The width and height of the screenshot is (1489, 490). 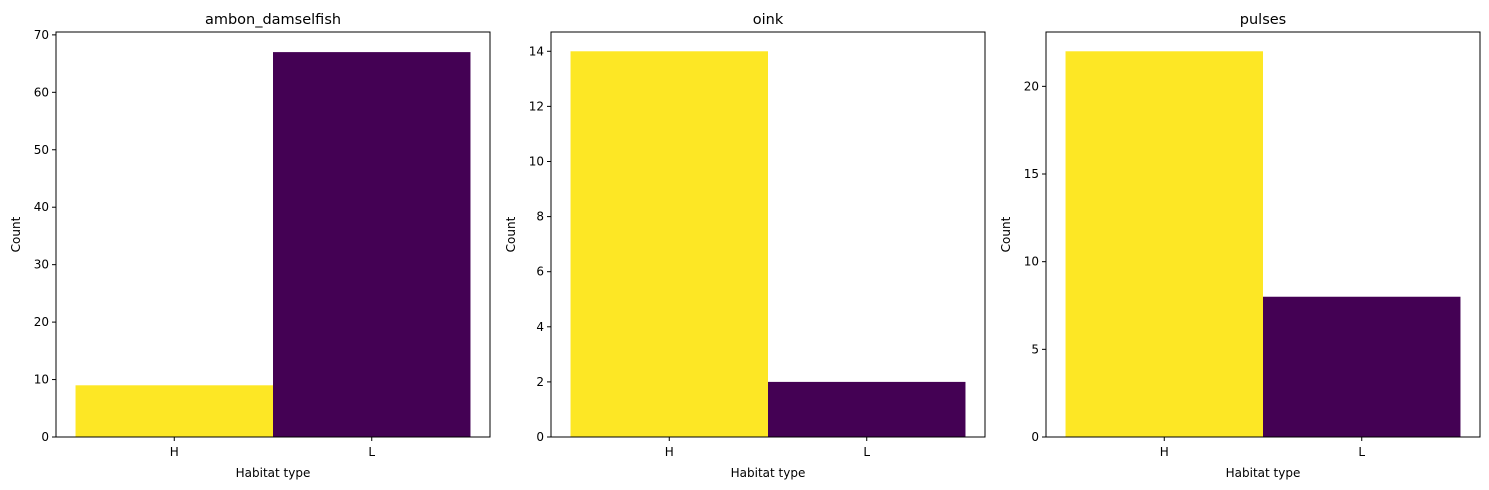 I want to click on y-tick-label: 4, so click(x=540, y=327).